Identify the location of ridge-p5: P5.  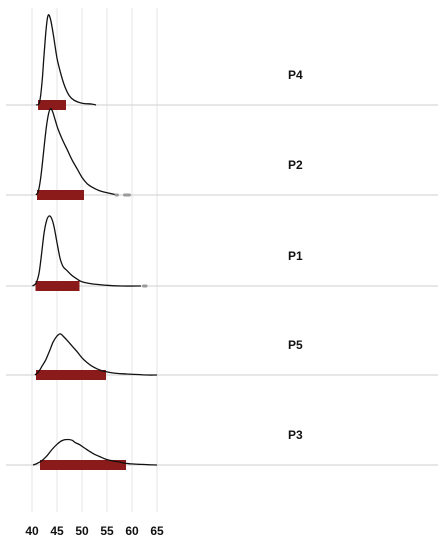
(222, 356).